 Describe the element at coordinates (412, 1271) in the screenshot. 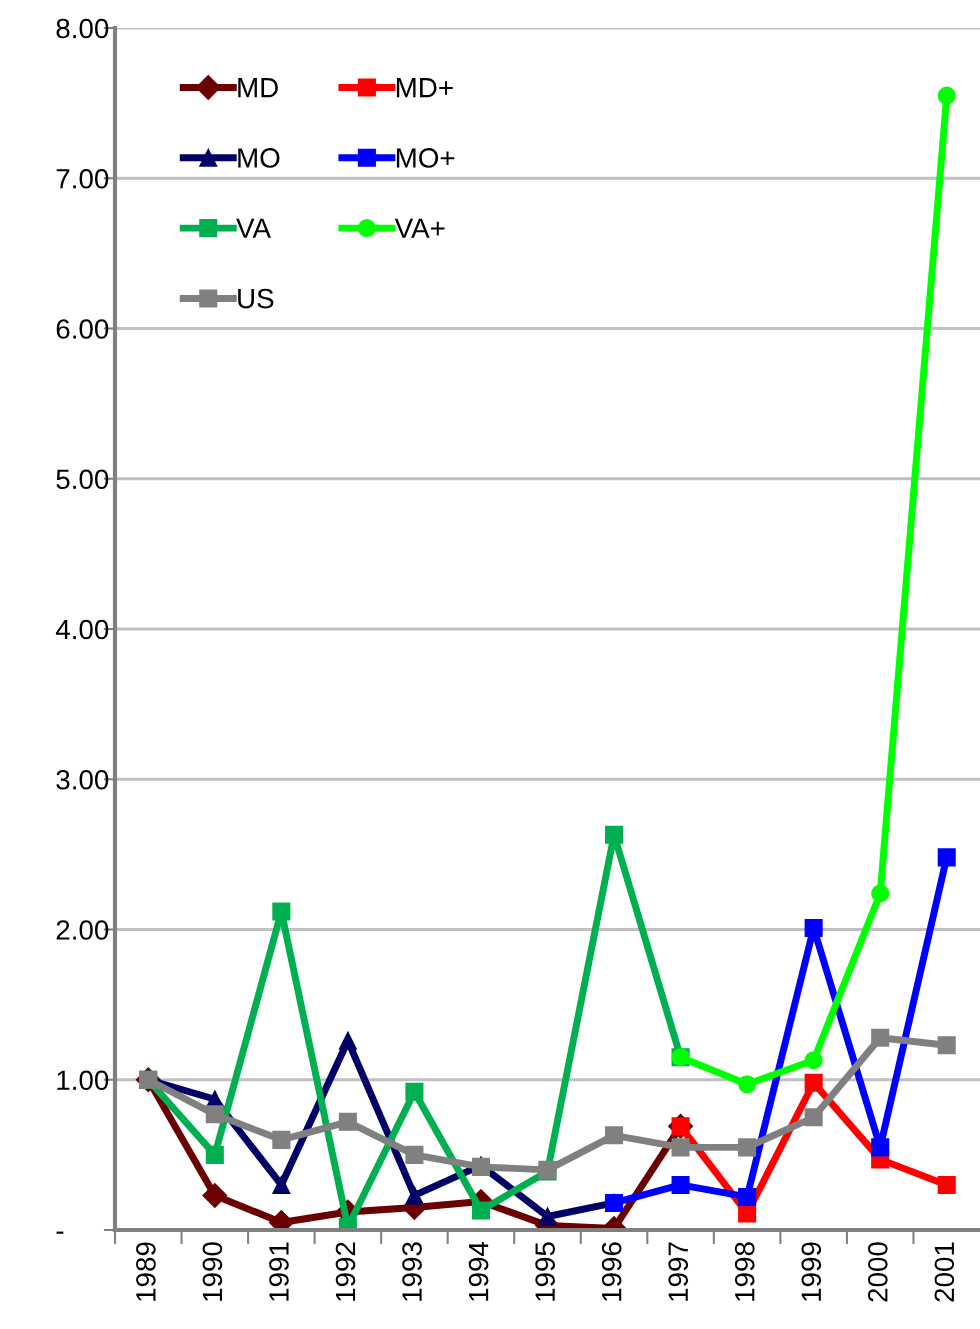

I see `x-tick-label: 1993` at that location.